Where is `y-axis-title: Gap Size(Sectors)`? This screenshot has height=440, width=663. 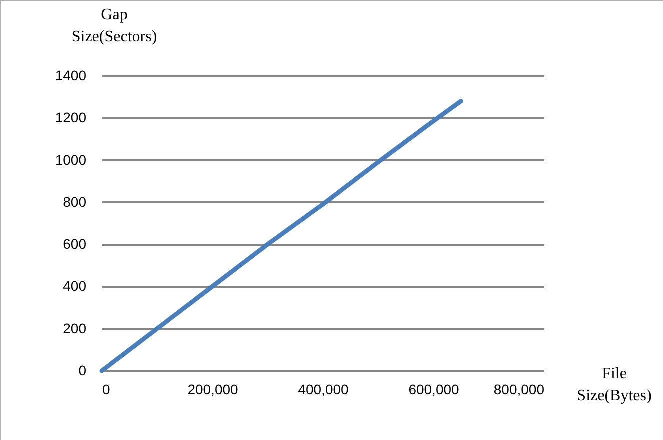 y-axis-title: Gap Size(Sectors) is located at coordinates (115, 26).